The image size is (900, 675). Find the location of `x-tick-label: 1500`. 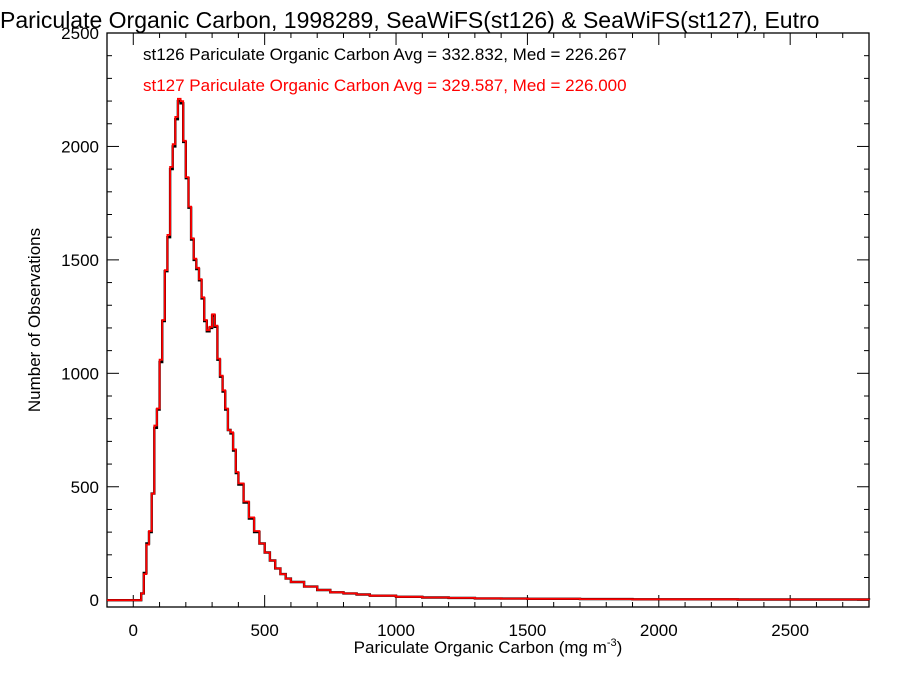

x-tick-label: 1500 is located at coordinates (527, 630).